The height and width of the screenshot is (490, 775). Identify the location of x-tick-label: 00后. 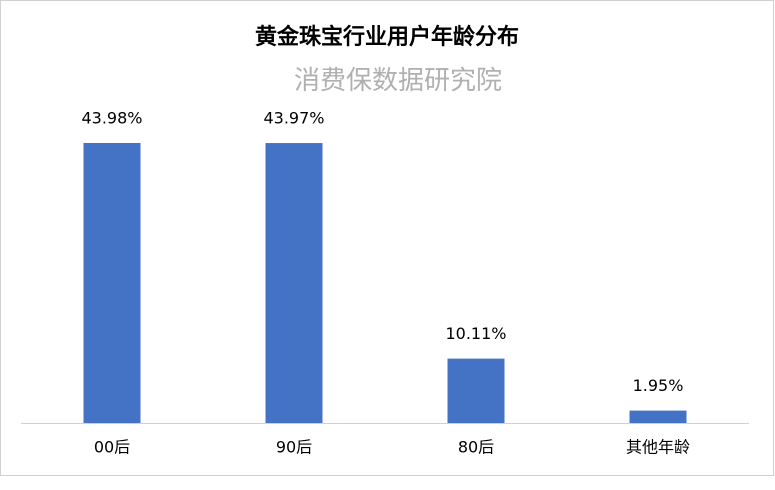
(112, 447).